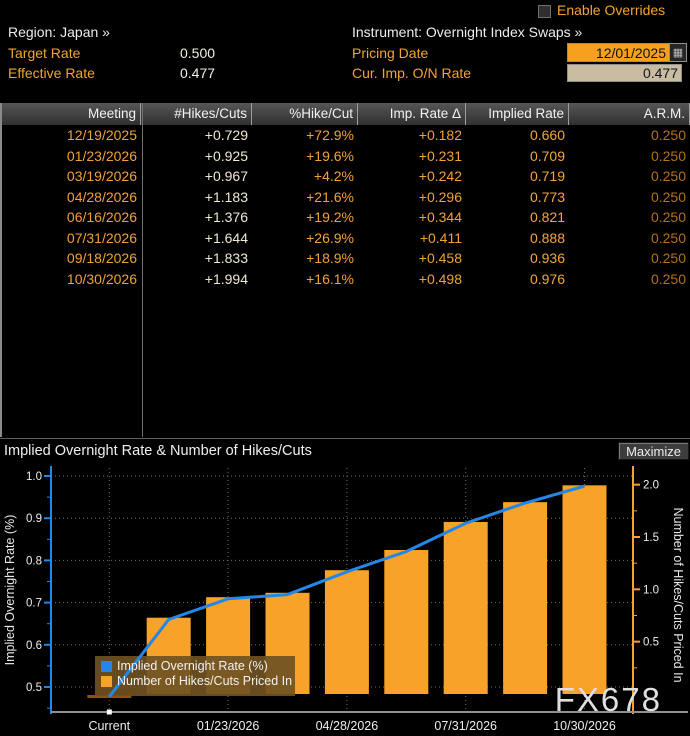  I want to click on table-cell: +1.644, so click(226, 237).